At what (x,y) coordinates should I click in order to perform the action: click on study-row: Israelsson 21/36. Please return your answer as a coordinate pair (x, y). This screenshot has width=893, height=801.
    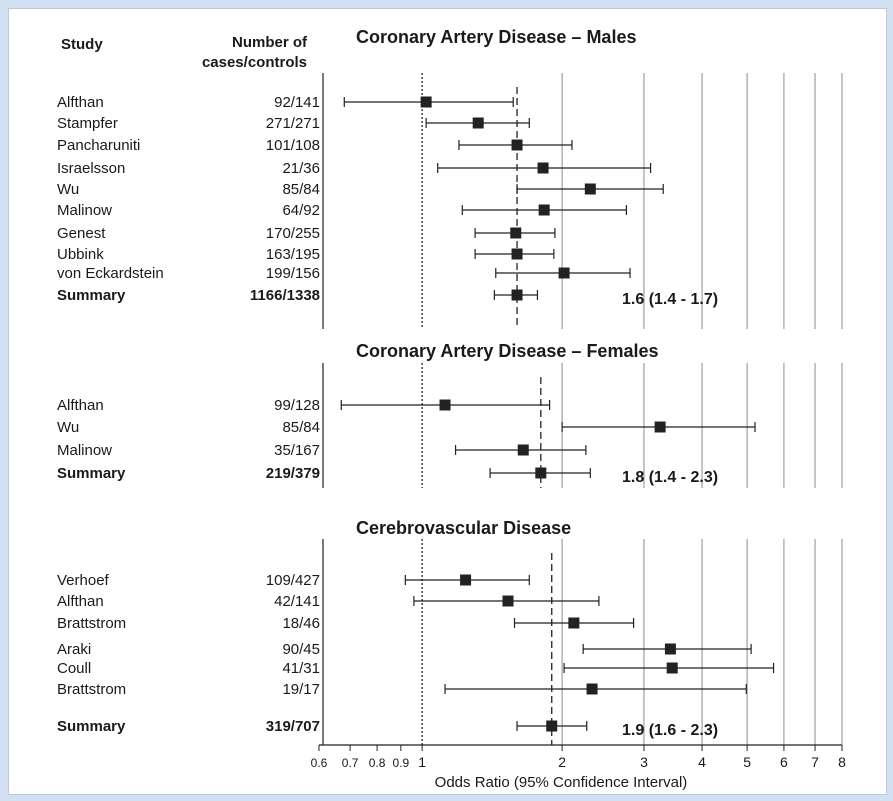
    Looking at the image, I should click on (354, 168).